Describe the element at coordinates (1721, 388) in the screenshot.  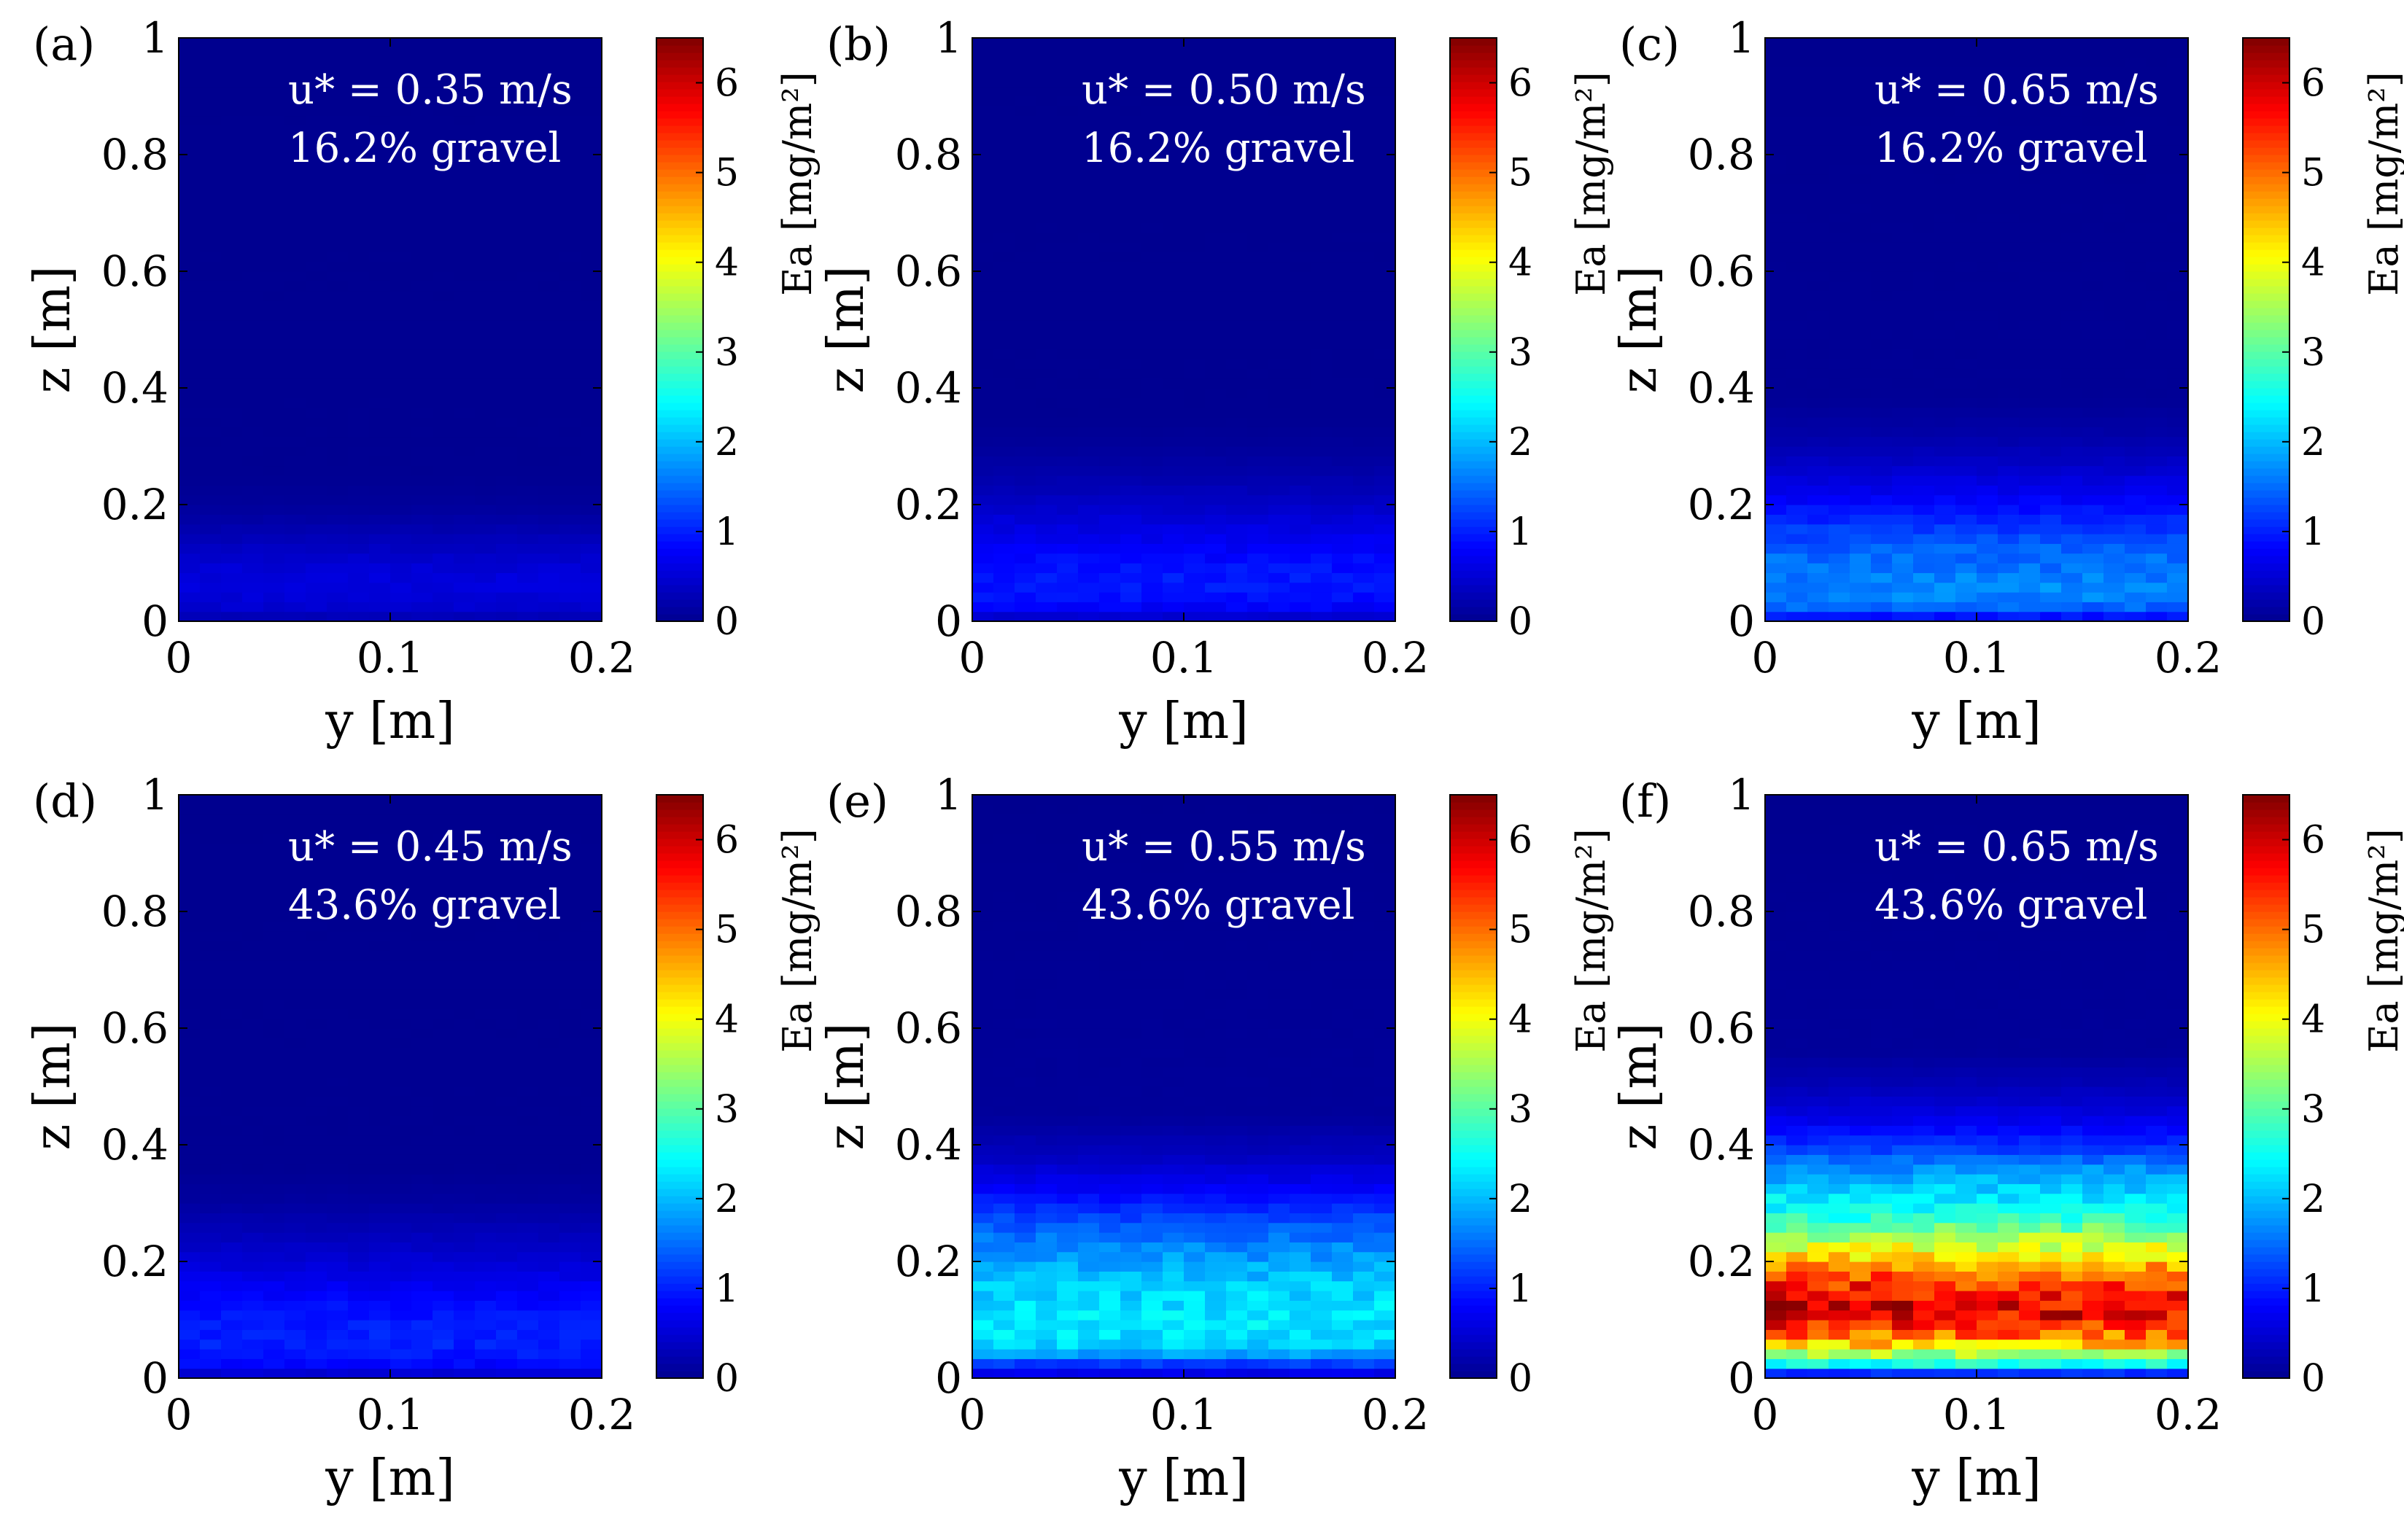
I see `y-tick-label: 0.4` at that location.